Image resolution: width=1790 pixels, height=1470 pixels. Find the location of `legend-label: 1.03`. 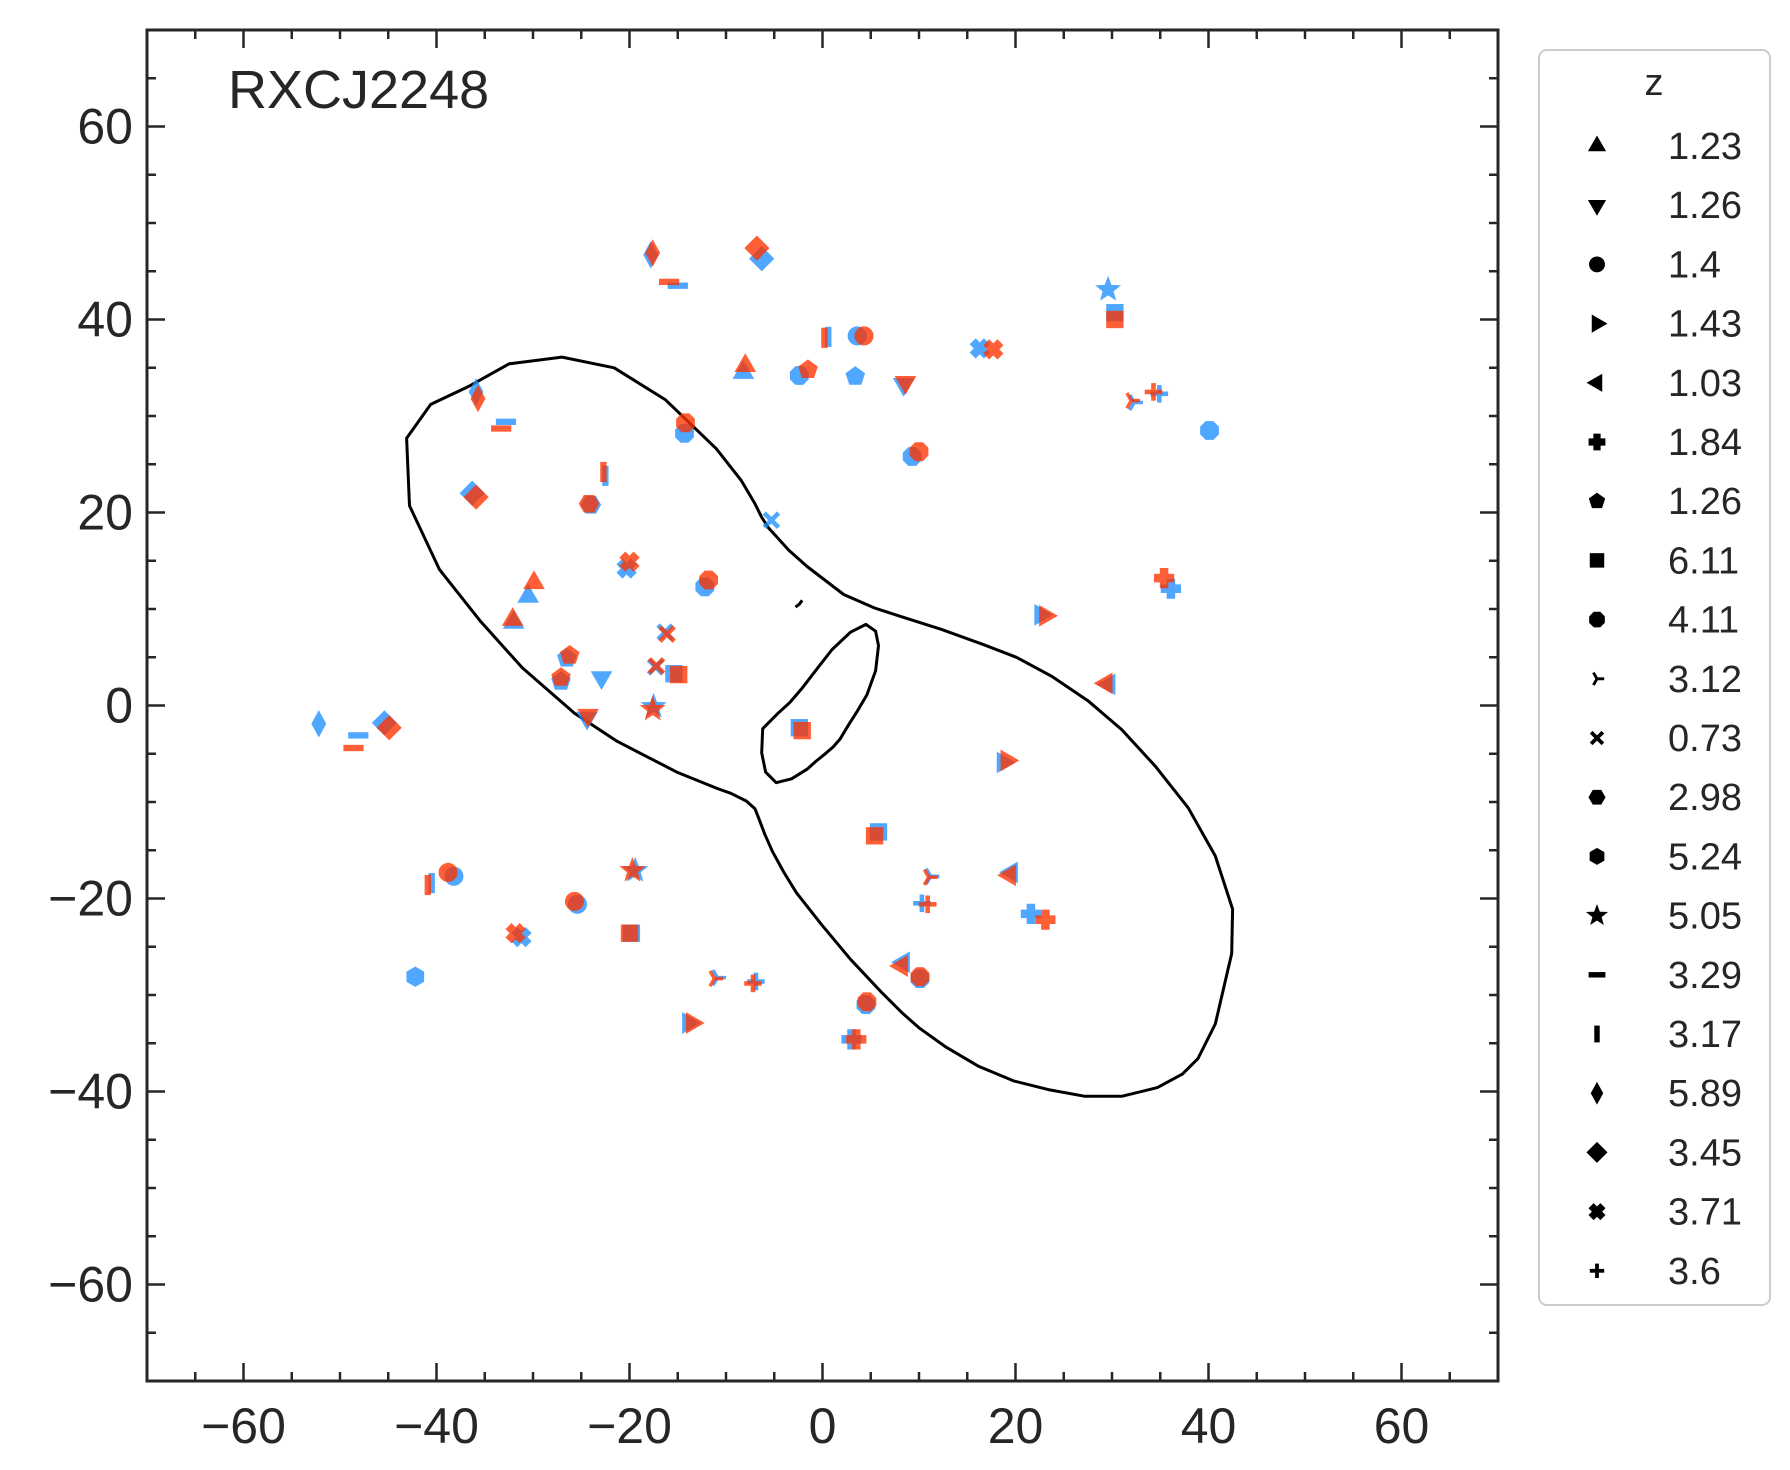

legend-label: 1.03 is located at coordinates (1705, 384).